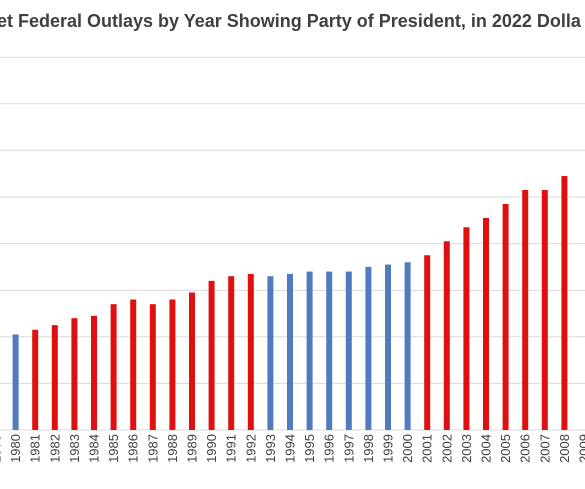 The height and width of the screenshot is (489, 585). What do you see at coordinates (388, 347) in the screenshot?
I see `bar-1999` at bounding box center [388, 347].